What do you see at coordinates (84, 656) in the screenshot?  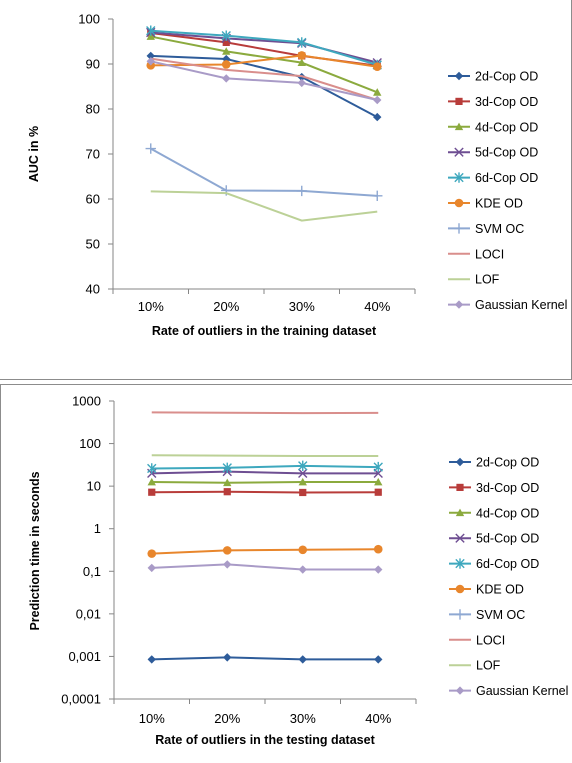 I see `y-tick-label: 0,001` at bounding box center [84, 656].